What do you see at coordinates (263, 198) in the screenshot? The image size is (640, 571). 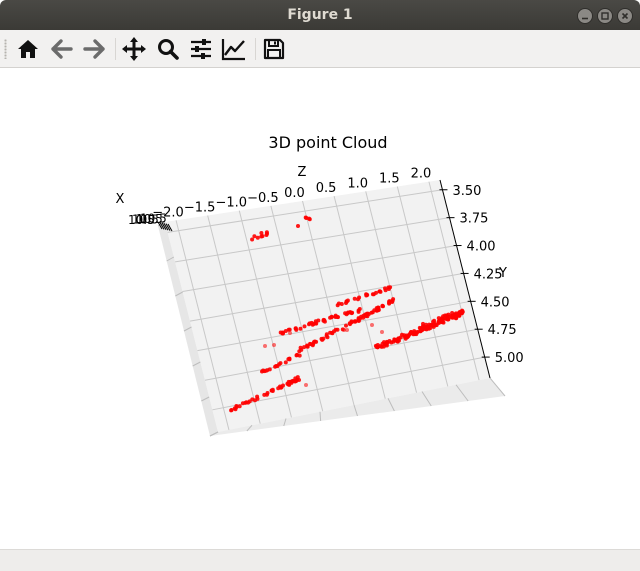 I see `z-tick-label: −0.5` at bounding box center [263, 198].